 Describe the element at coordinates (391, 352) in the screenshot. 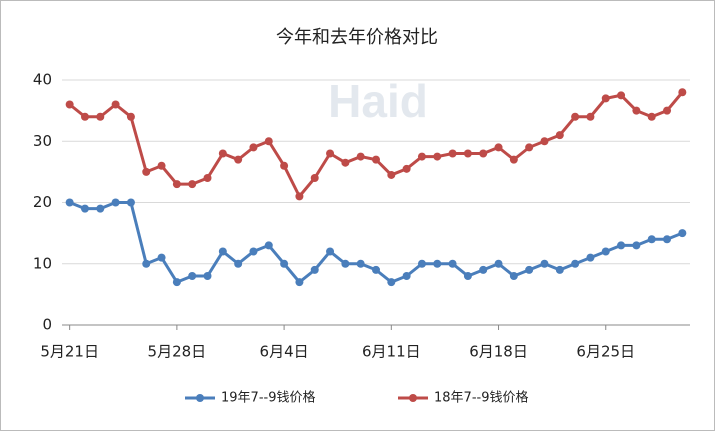

I see `x-tick-label: 6月11日` at that location.